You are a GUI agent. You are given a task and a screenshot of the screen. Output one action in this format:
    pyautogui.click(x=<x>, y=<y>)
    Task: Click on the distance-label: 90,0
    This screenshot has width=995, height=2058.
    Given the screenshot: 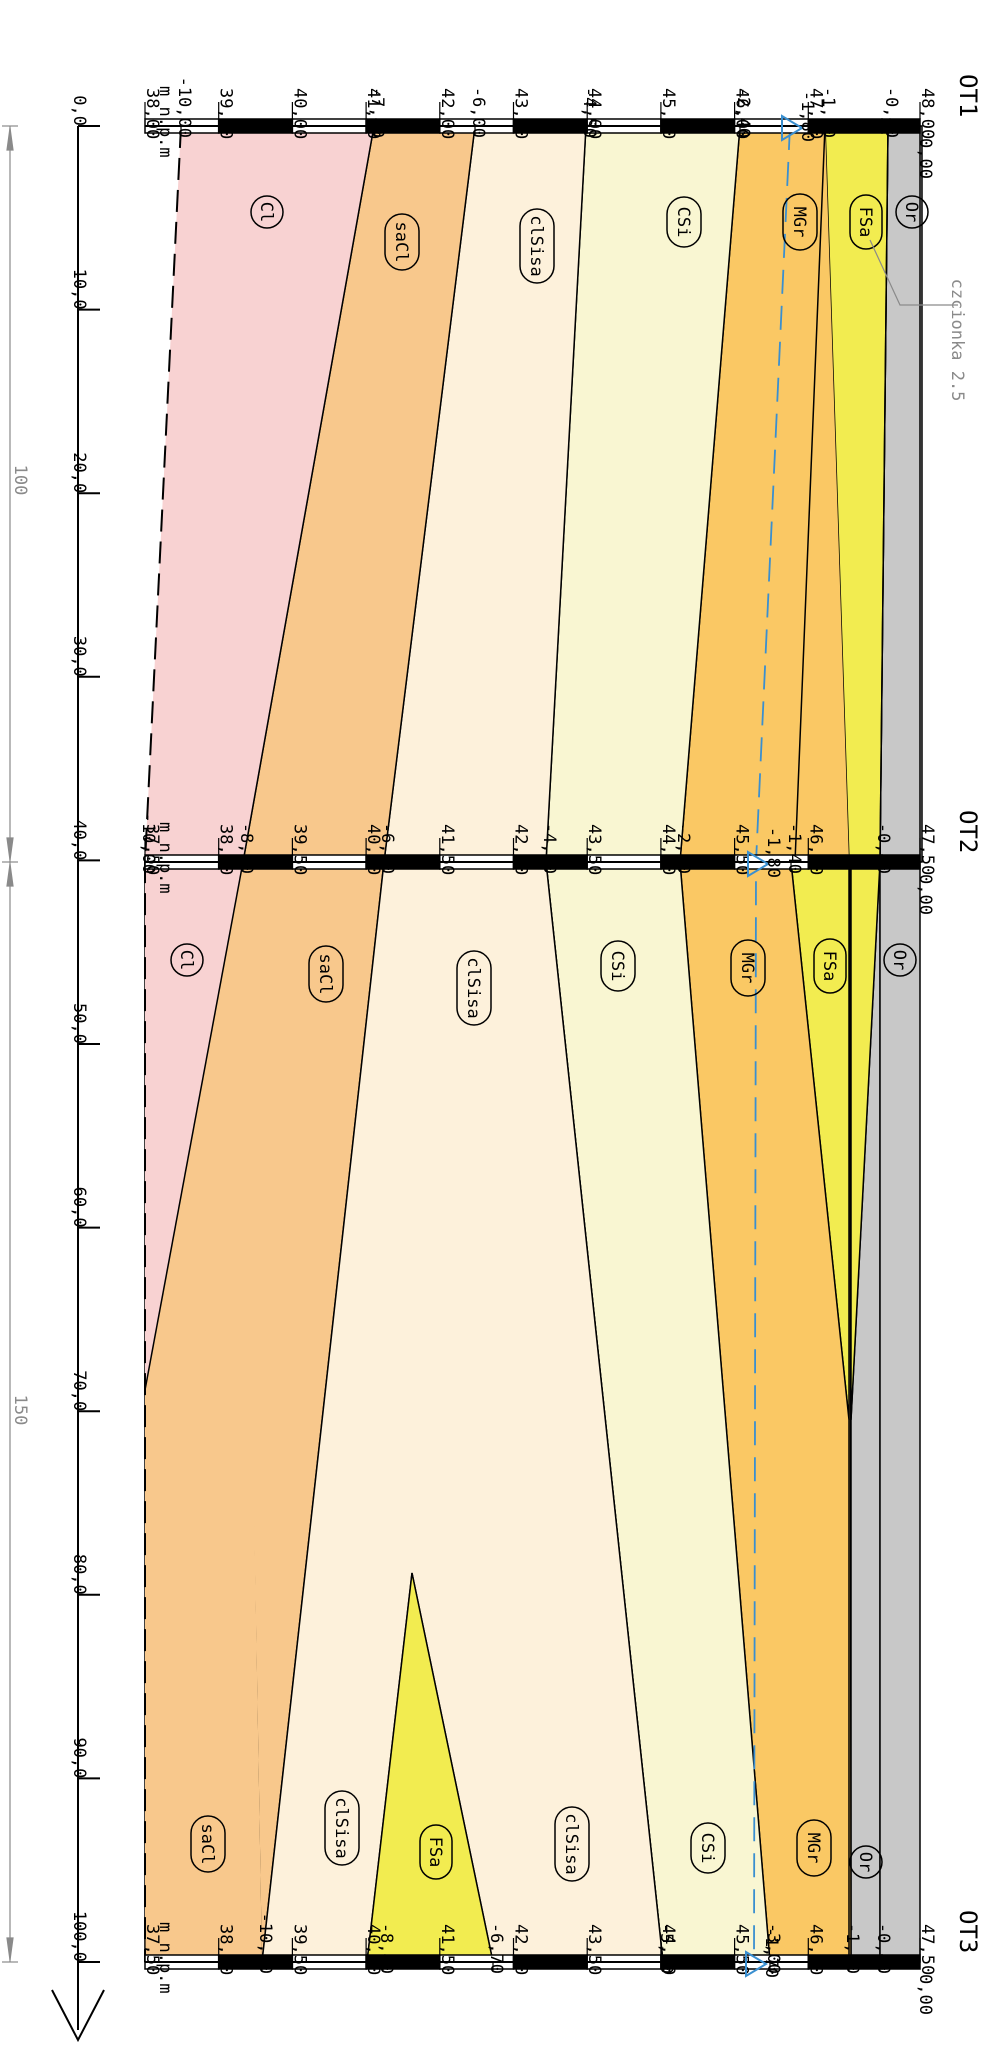 What is the action you would take?
    pyautogui.click(x=79, y=1757)
    